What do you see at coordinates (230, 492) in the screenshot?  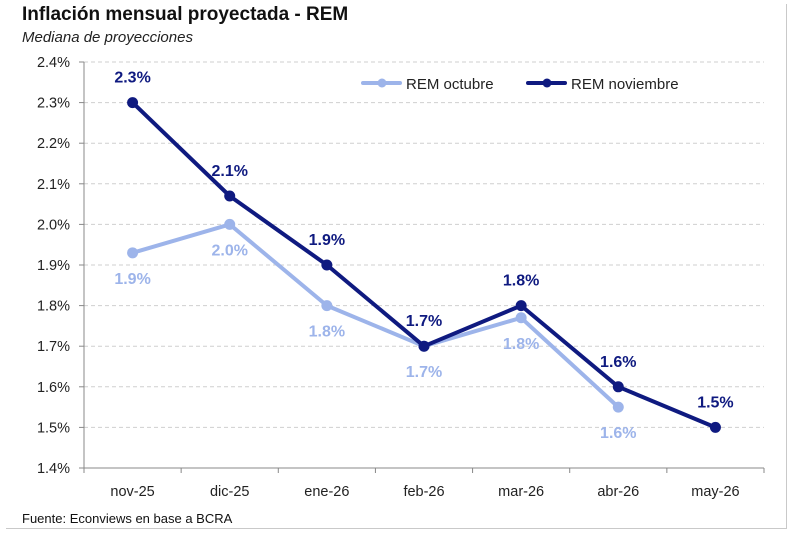 I see `x-tick-label: dic-25` at bounding box center [230, 492].